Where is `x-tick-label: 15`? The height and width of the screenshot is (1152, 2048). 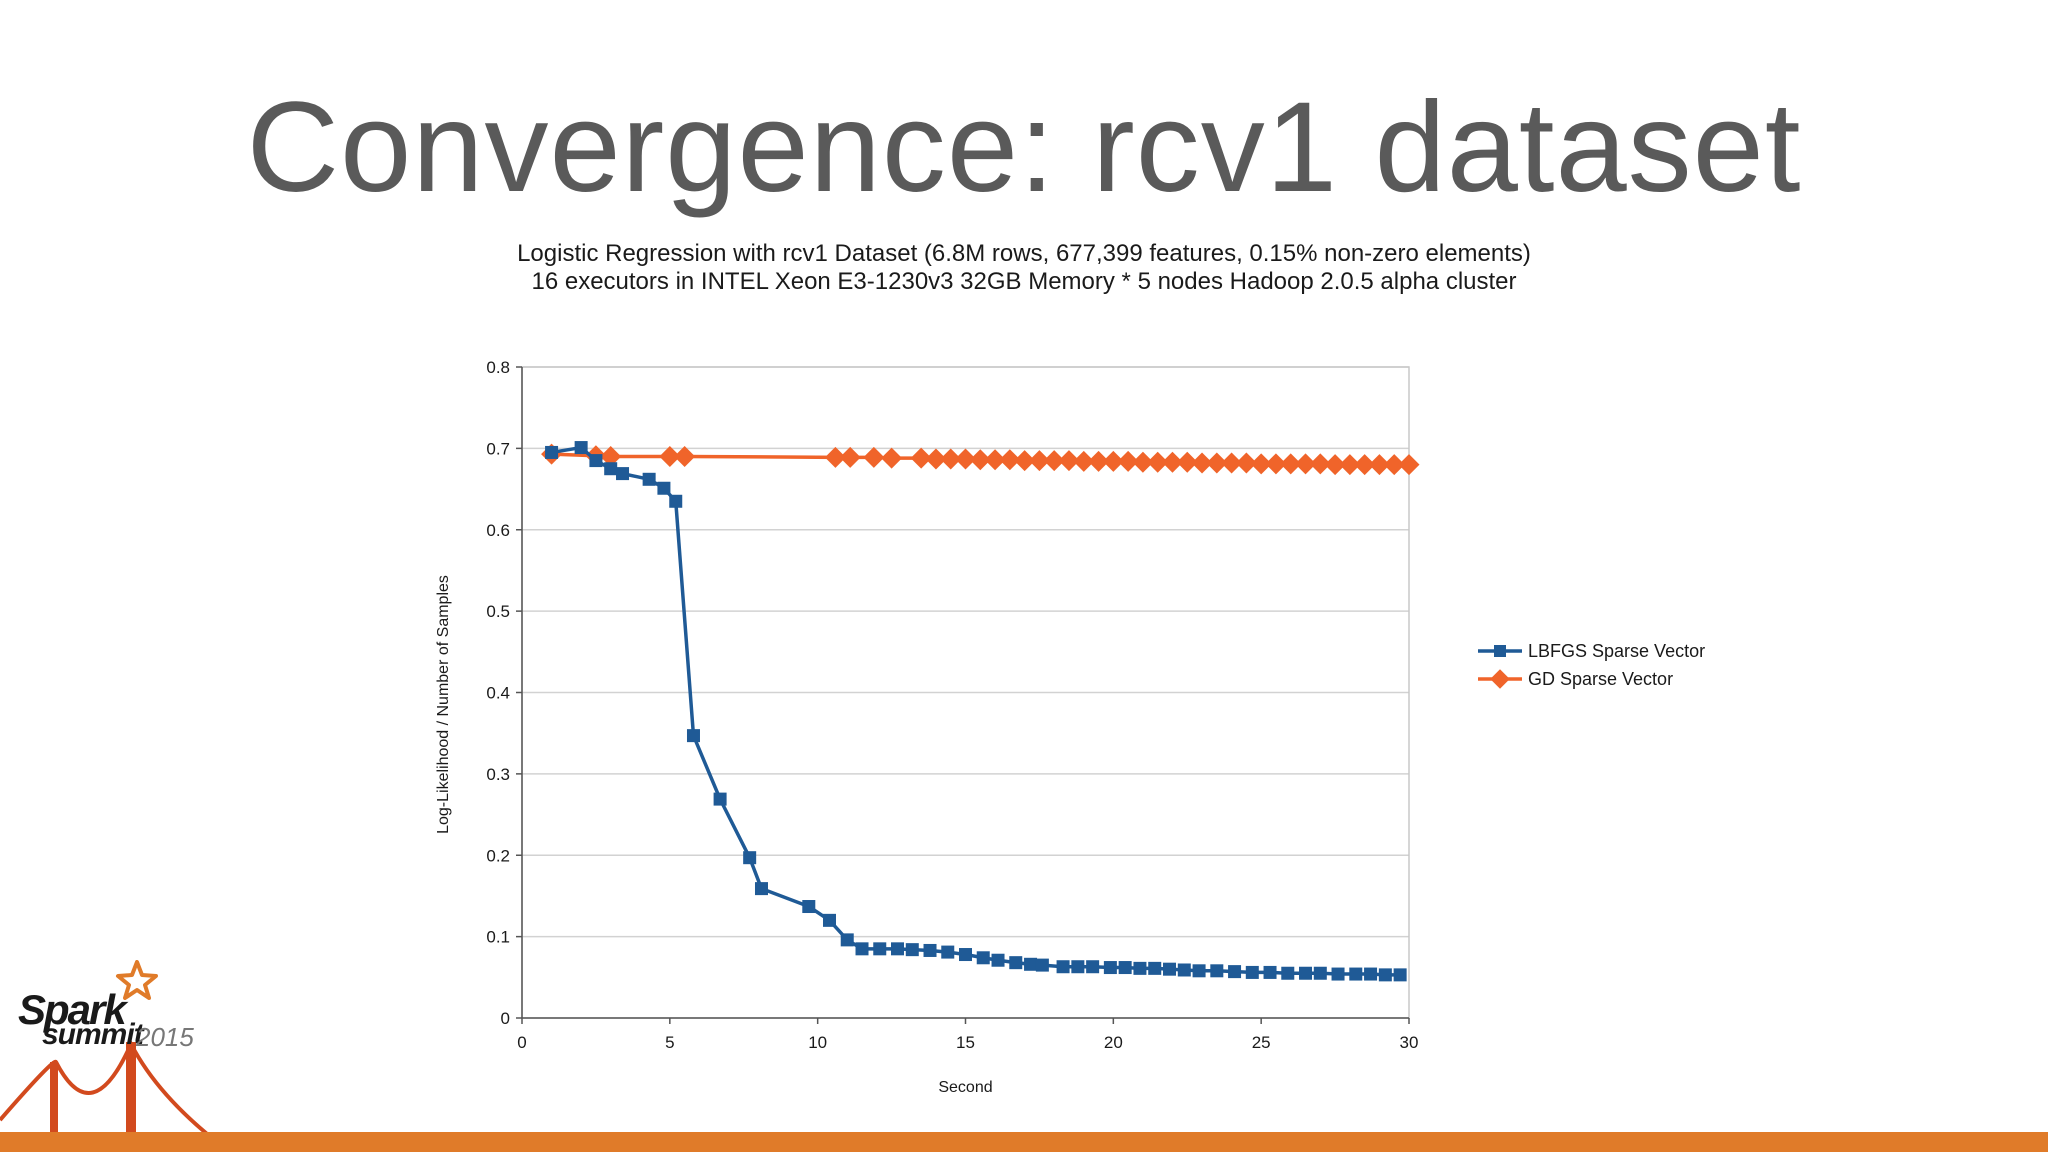
x-tick-label: 15 is located at coordinates (965, 1042).